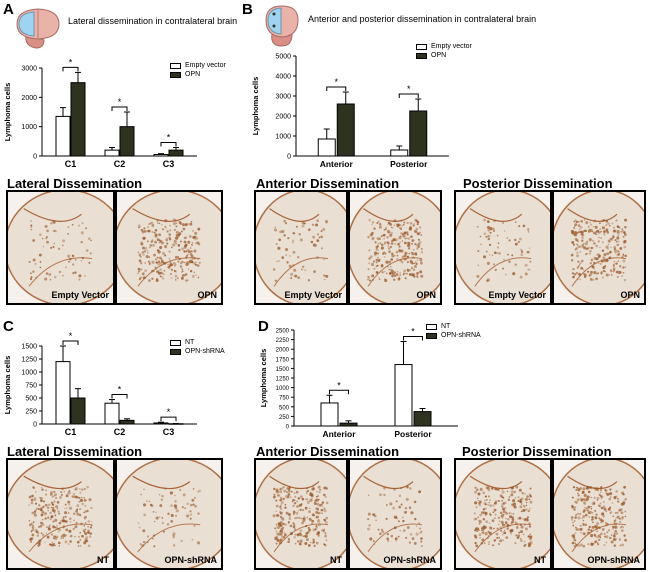 This screenshot has height=572, width=650. Describe the element at coordinates (301, 514) in the screenshot. I see `tissue-section` at that location.